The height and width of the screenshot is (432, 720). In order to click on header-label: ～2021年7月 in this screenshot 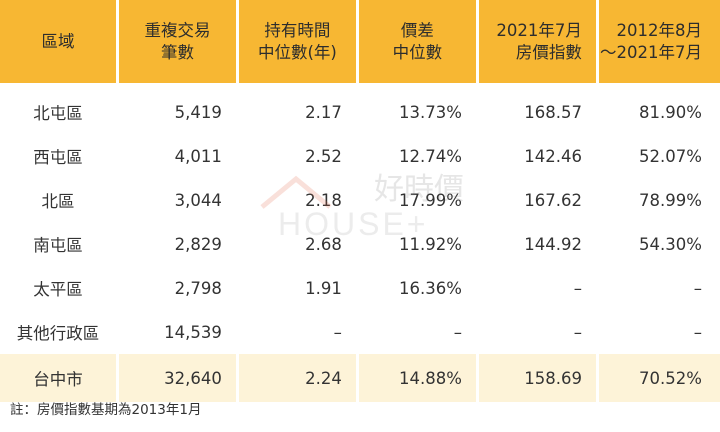, I will do `click(650, 52)`.